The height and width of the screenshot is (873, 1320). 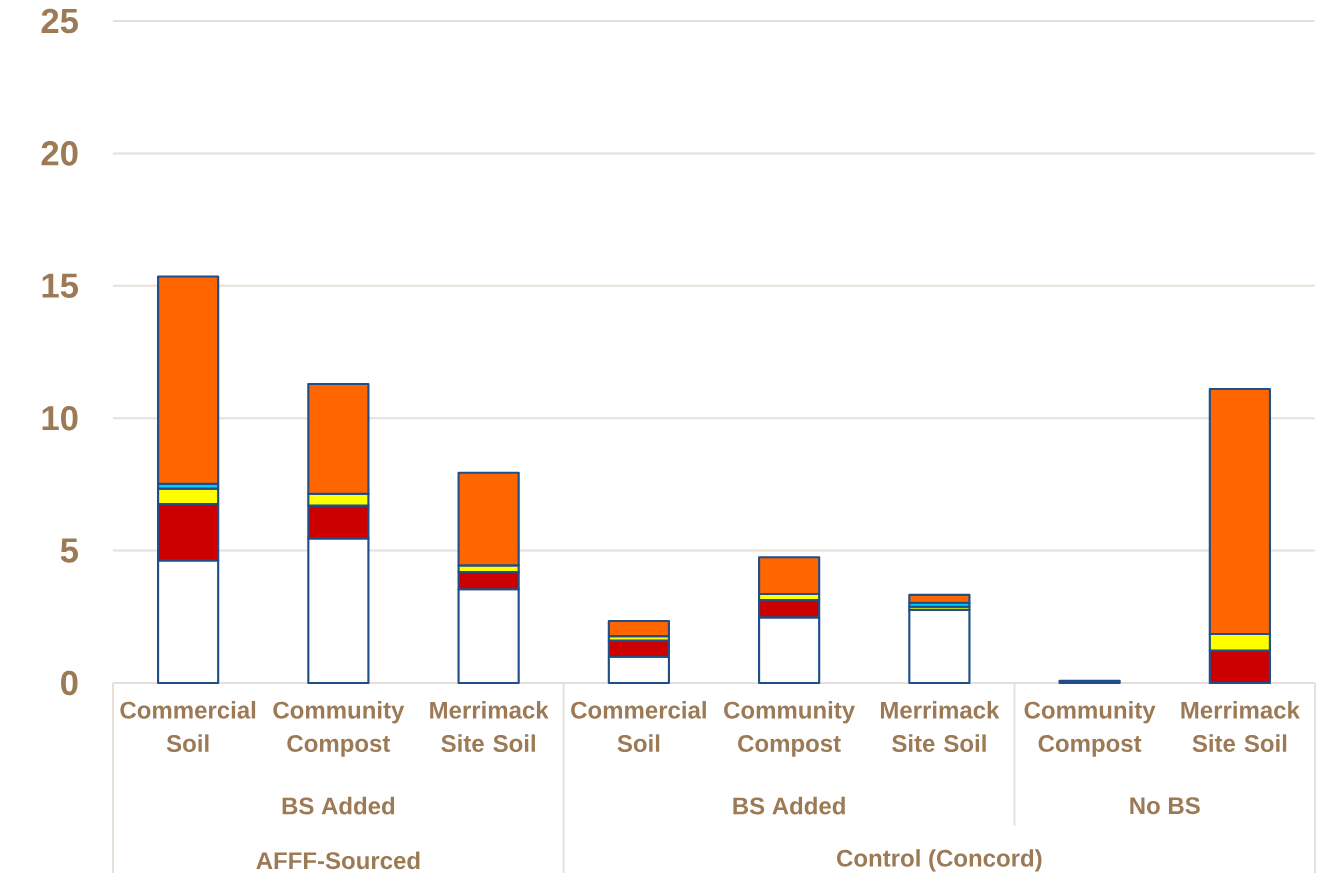 What do you see at coordinates (60, 285) in the screenshot?
I see `y-tick-label: 15` at bounding box center [60, 285].